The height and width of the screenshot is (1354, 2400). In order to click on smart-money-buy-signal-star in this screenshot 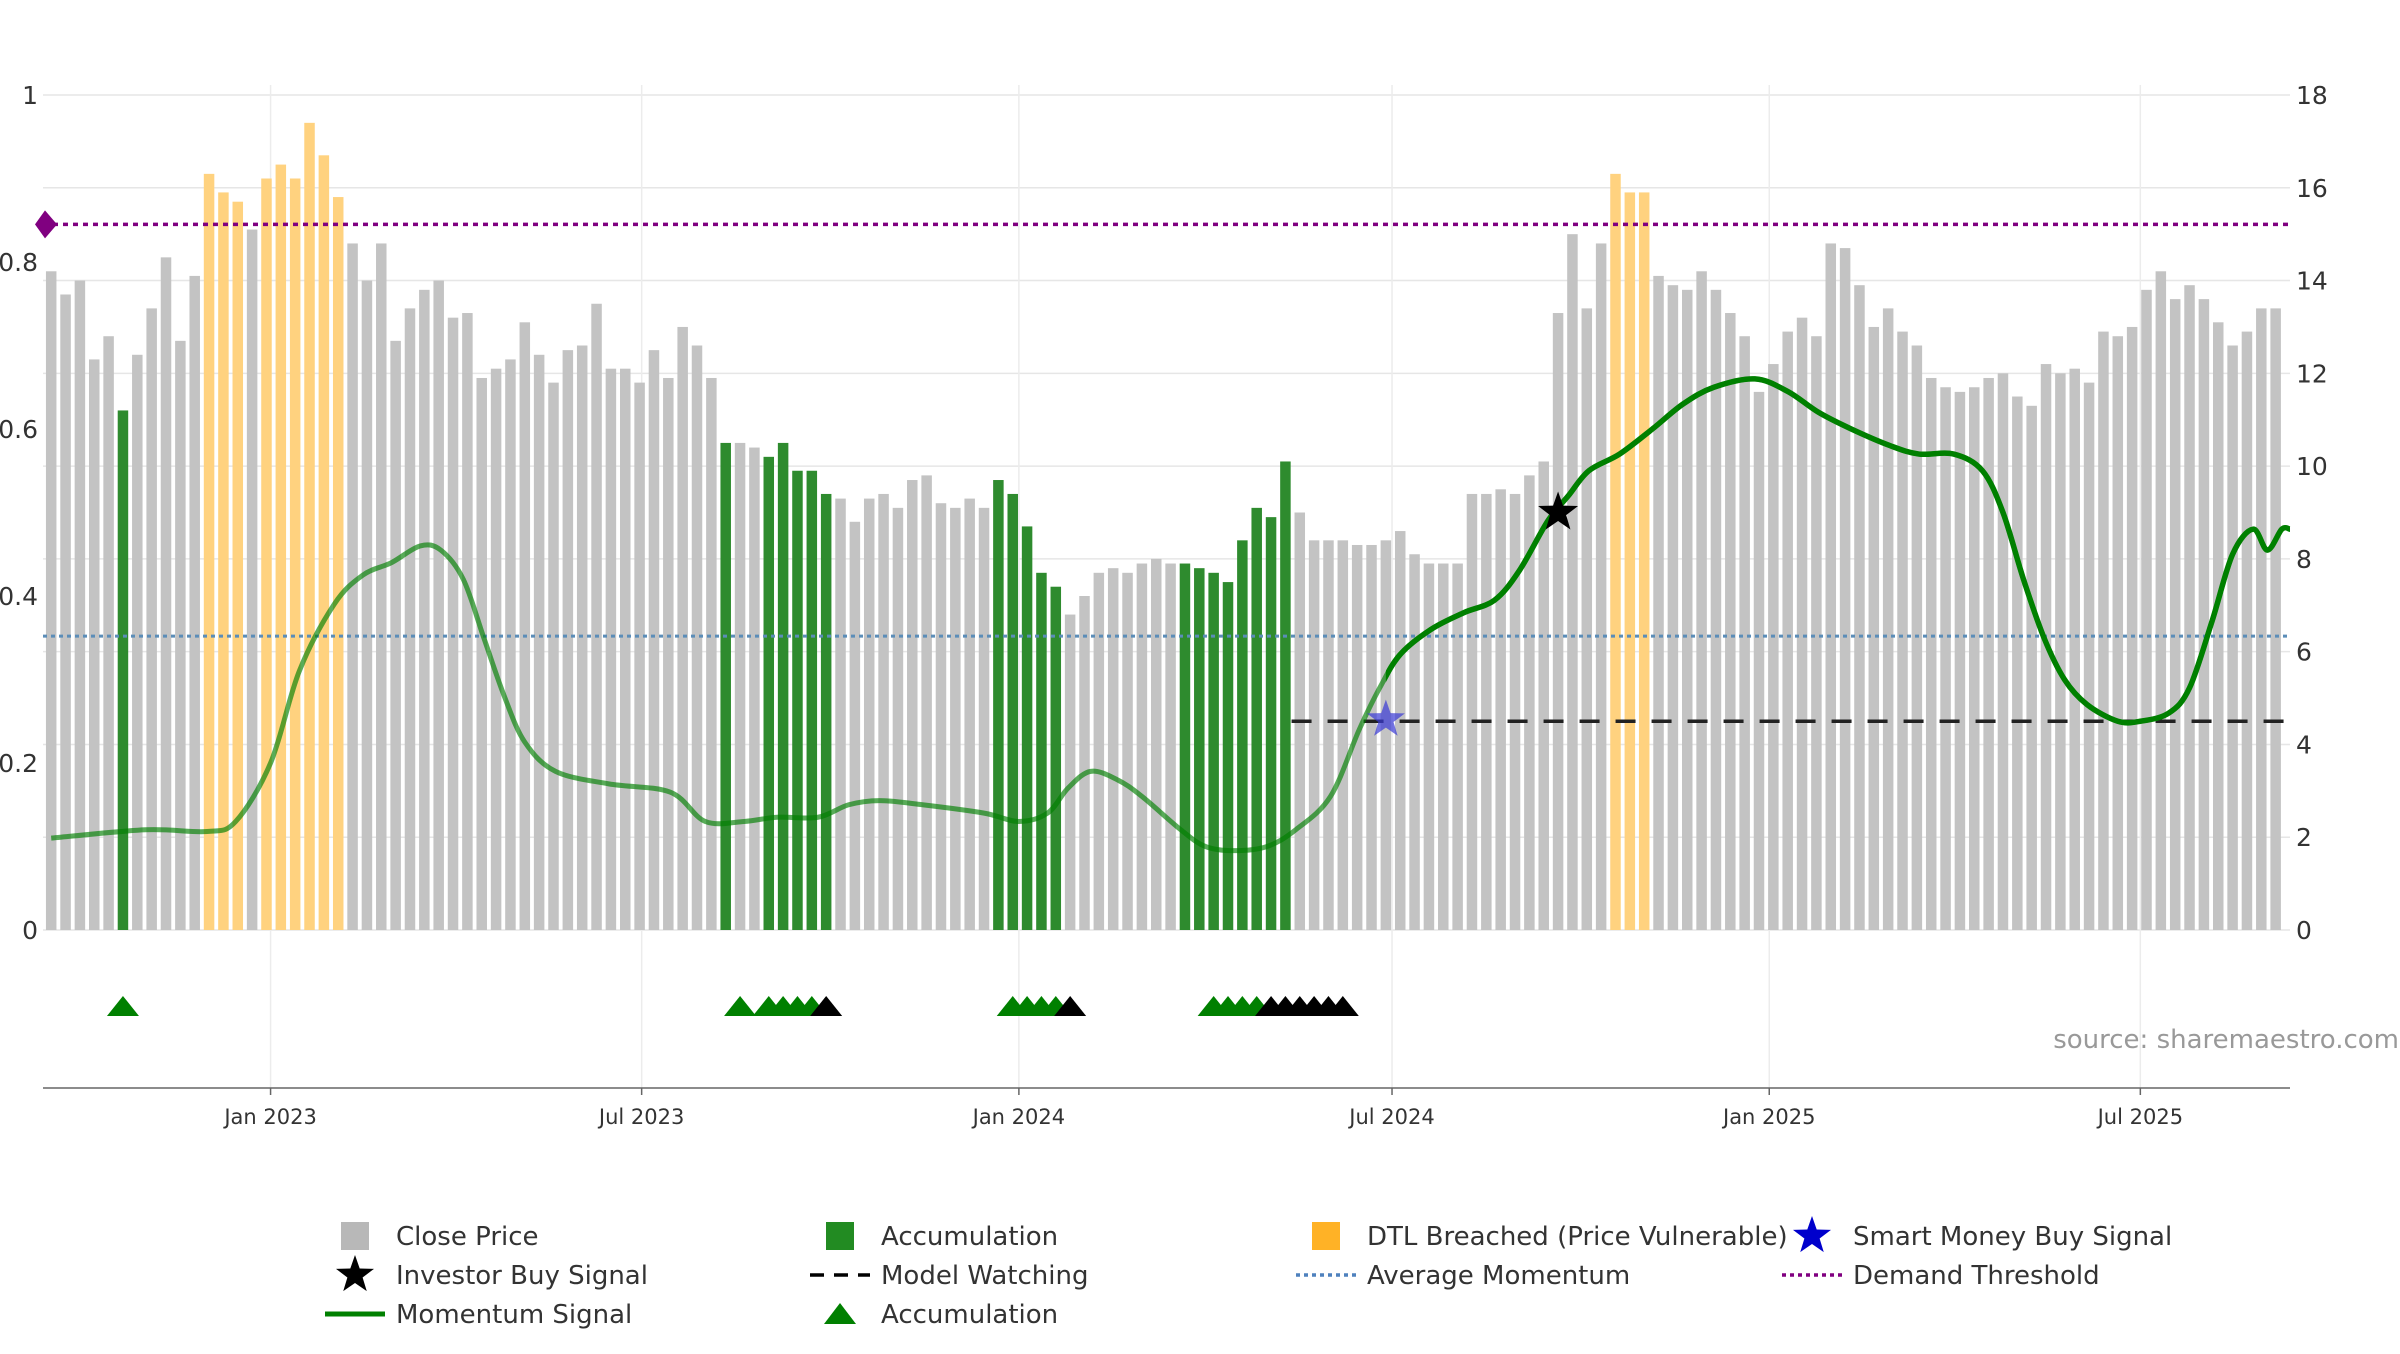, I will do `click(1385, 717)`.